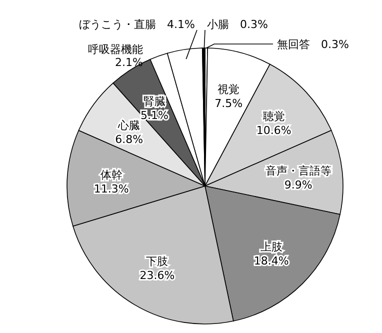 The image size is (382, 333). I want to click on data-label: 5.1%, so click(154, 115).